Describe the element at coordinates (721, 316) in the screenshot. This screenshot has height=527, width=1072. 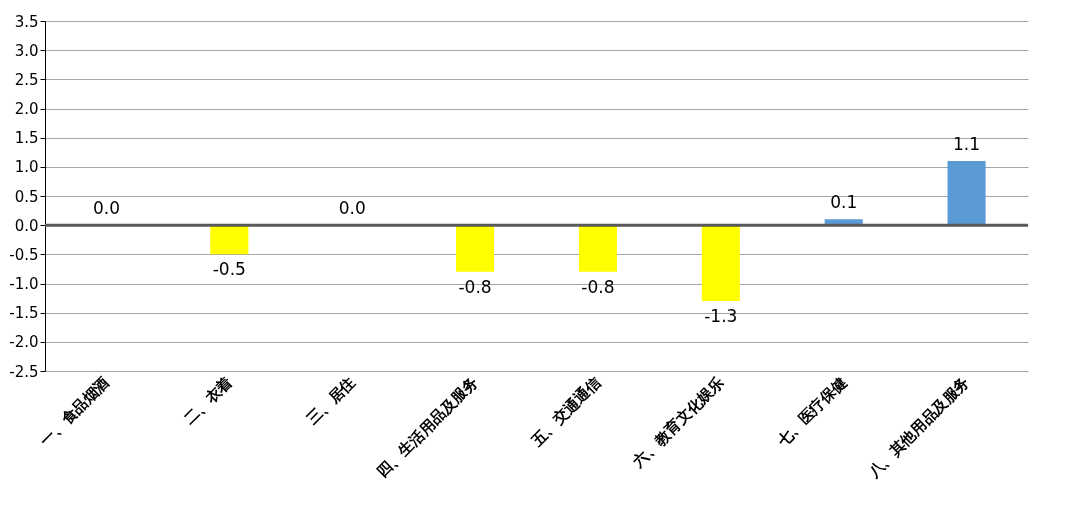
I see `data-label: -1.3` at that location.